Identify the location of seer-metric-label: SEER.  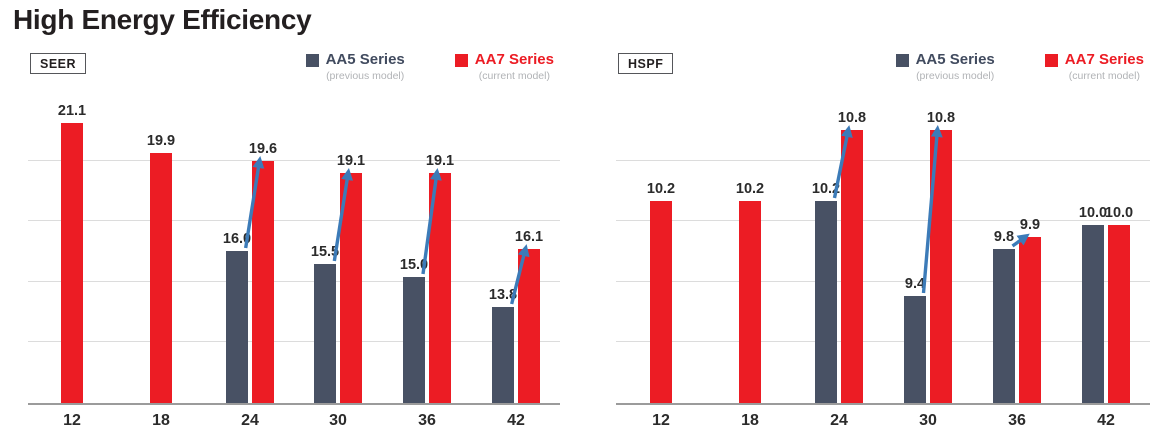
(58, 63).